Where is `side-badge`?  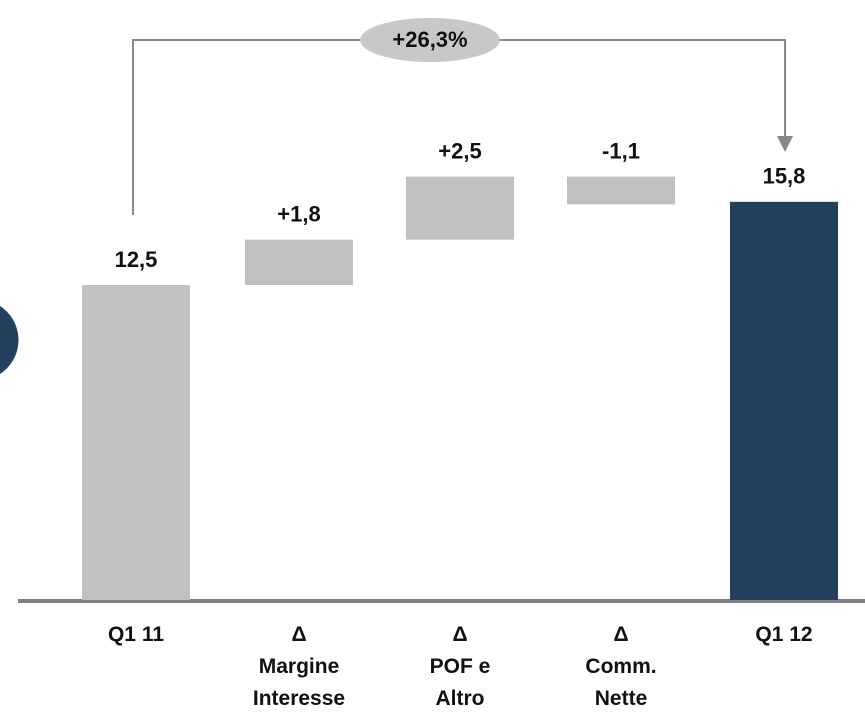
side-badge is located at coordinates (11, 340).